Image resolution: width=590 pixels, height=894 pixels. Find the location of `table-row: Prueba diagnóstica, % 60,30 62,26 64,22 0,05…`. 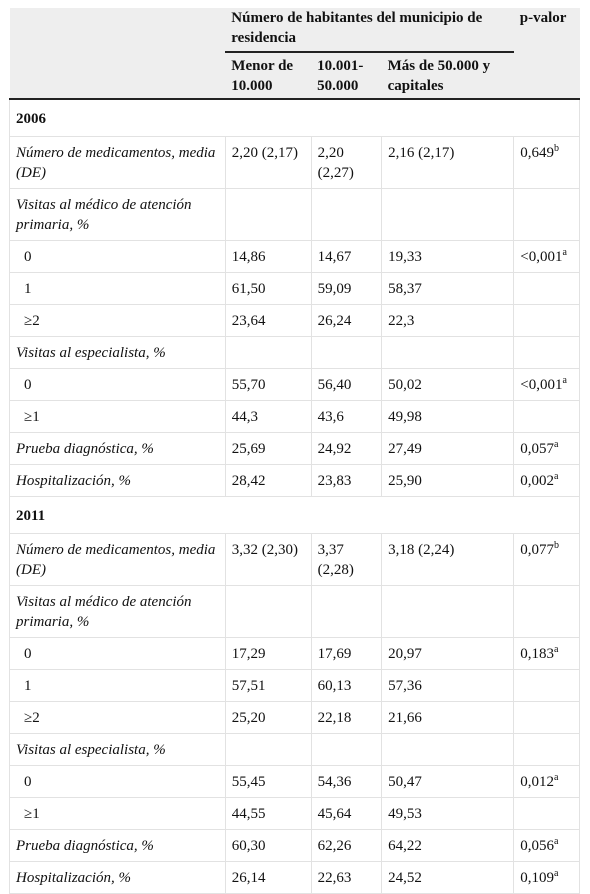

table-row: Prueba diagnóstica, % 60,30 62,26 64,22 0,05… is located at coordinates (294, 845).